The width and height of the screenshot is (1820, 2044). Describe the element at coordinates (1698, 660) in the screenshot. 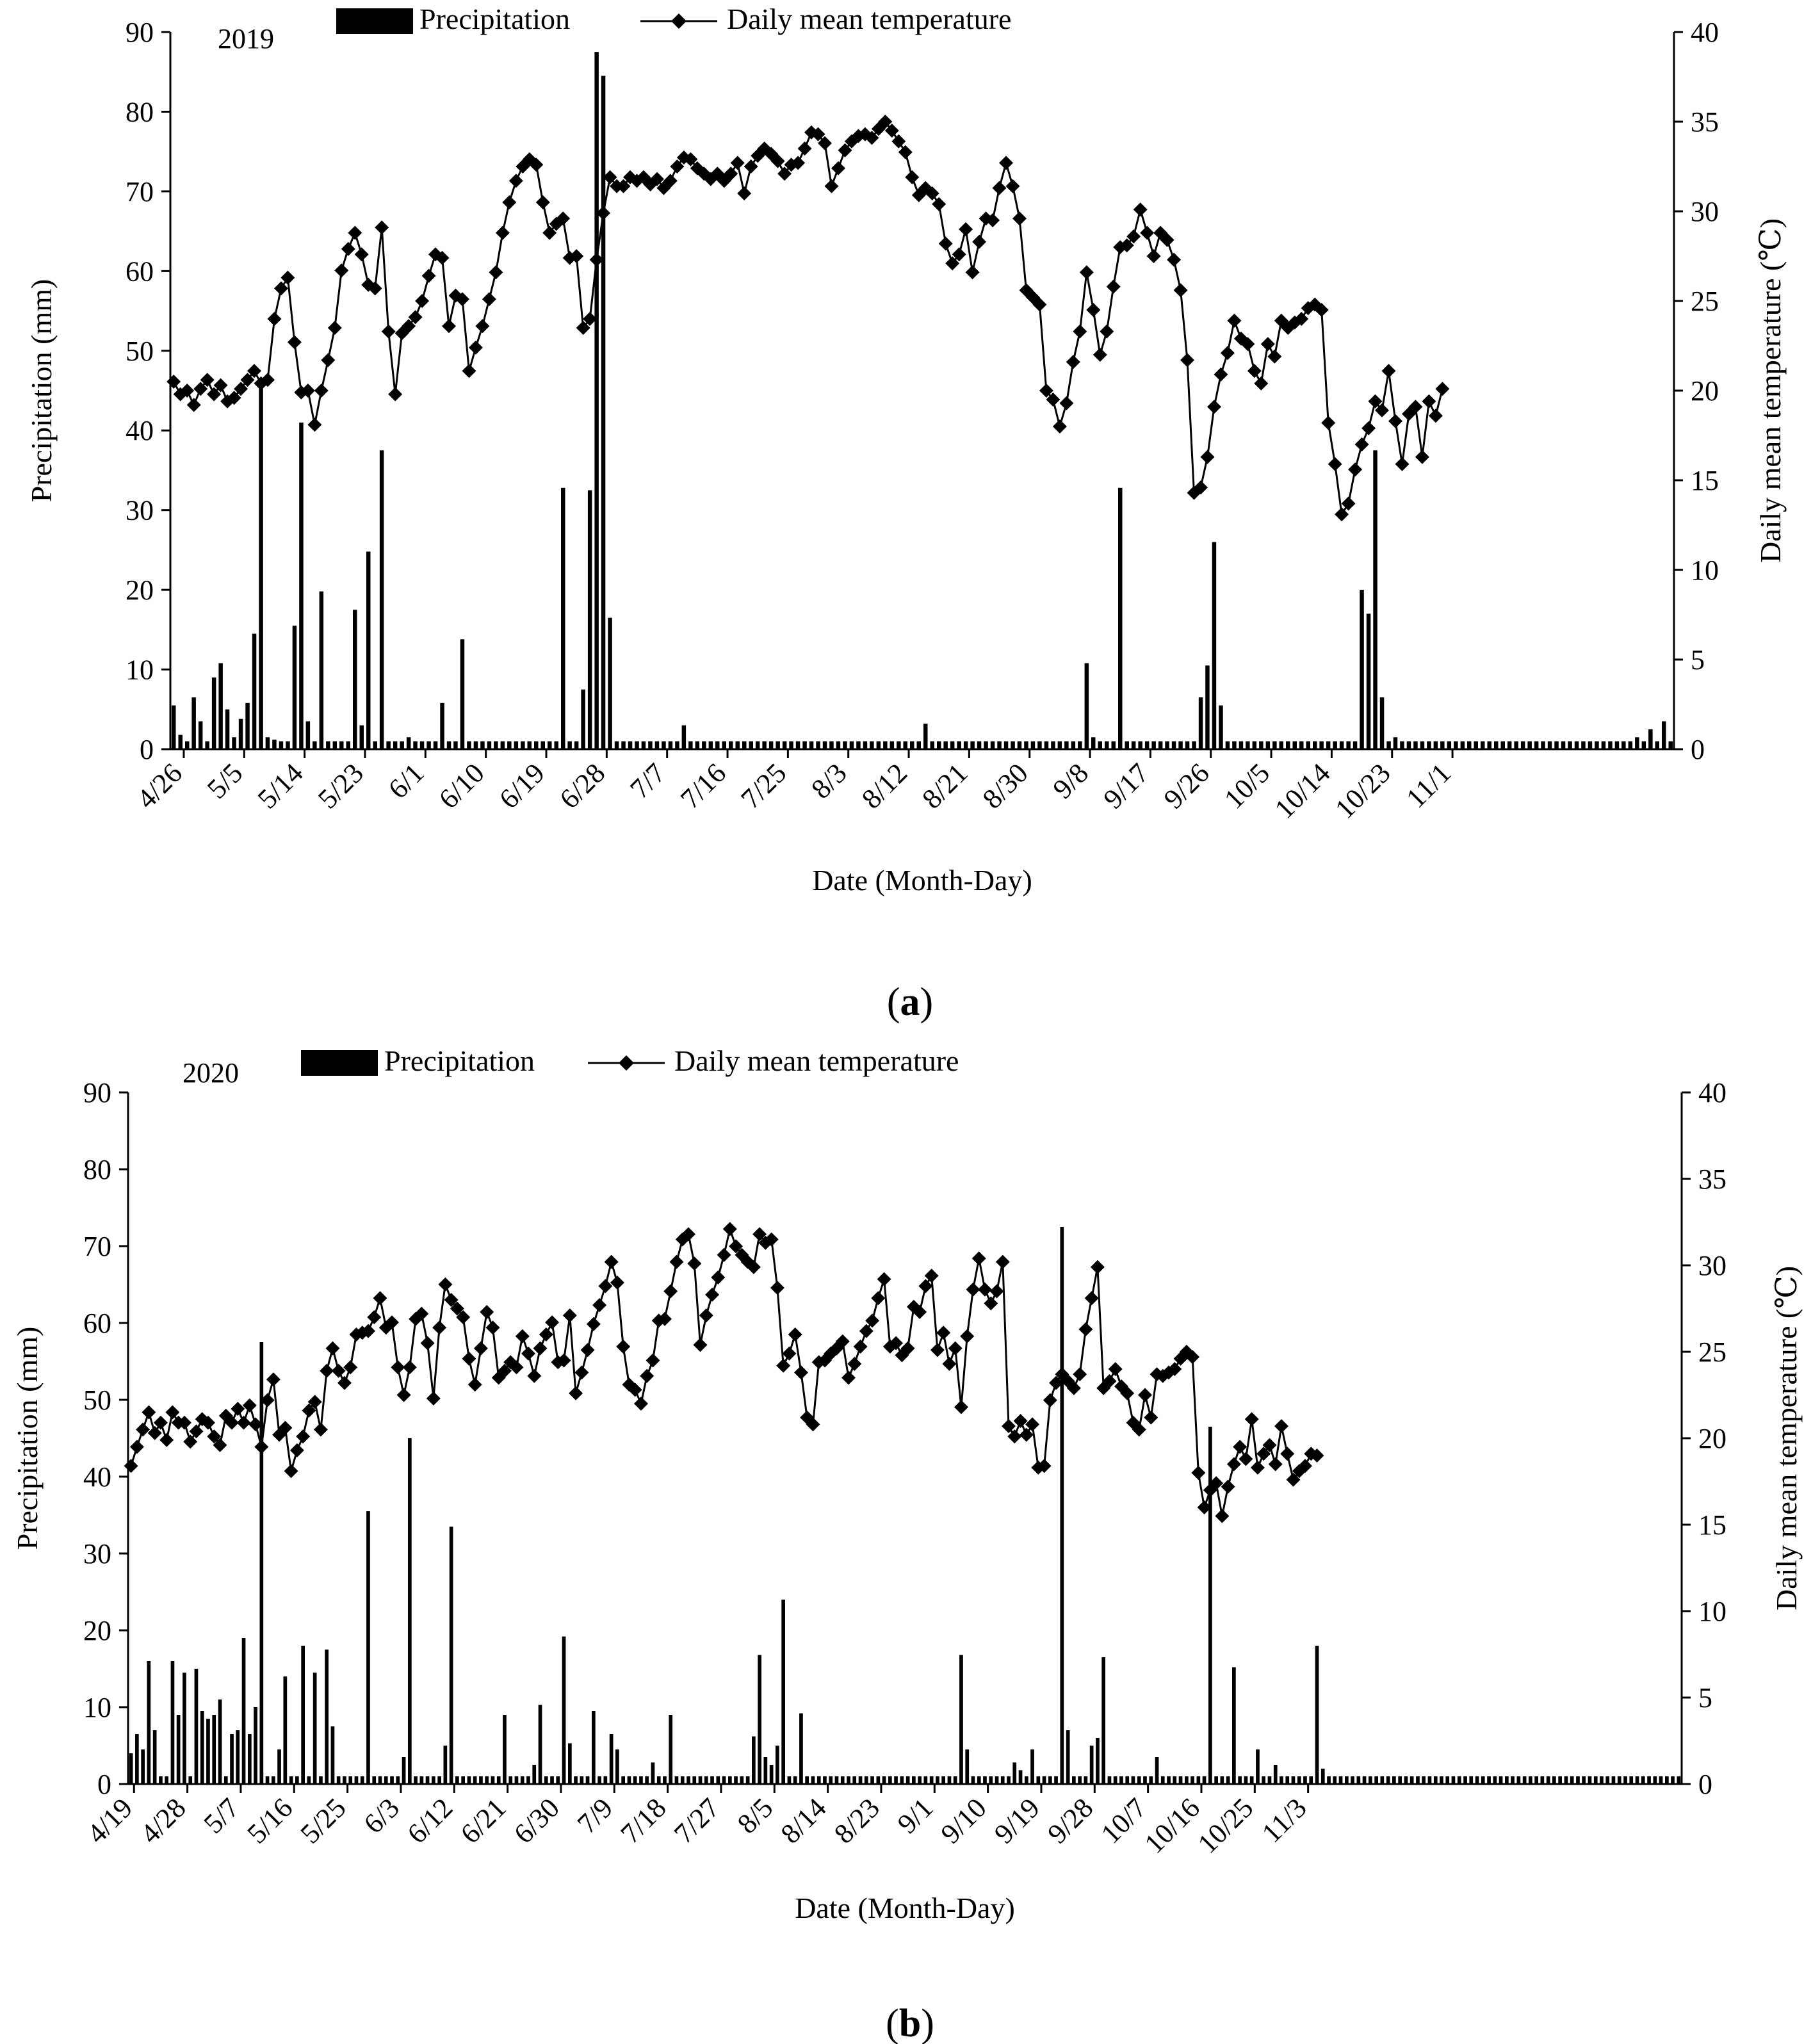

I see `right-tick-label: 5` at that location.